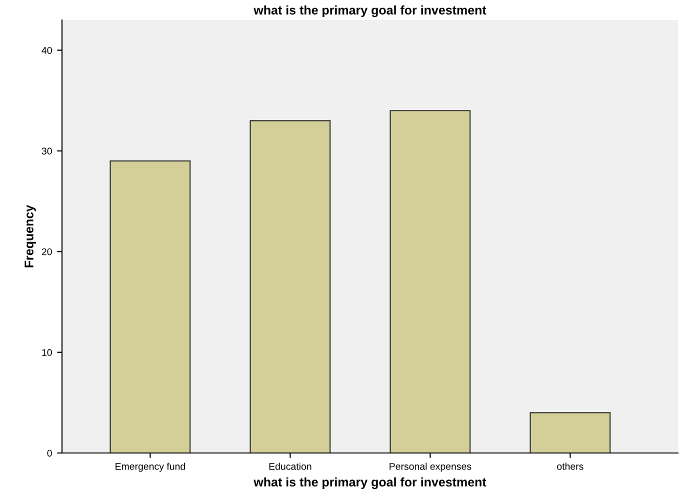 This screenshot has height=499, width=682. What do you see at coordinates (150, 467) in the screenshot?
I see `x-tick-label: Emergency fund` at bounding box center [150, 467].